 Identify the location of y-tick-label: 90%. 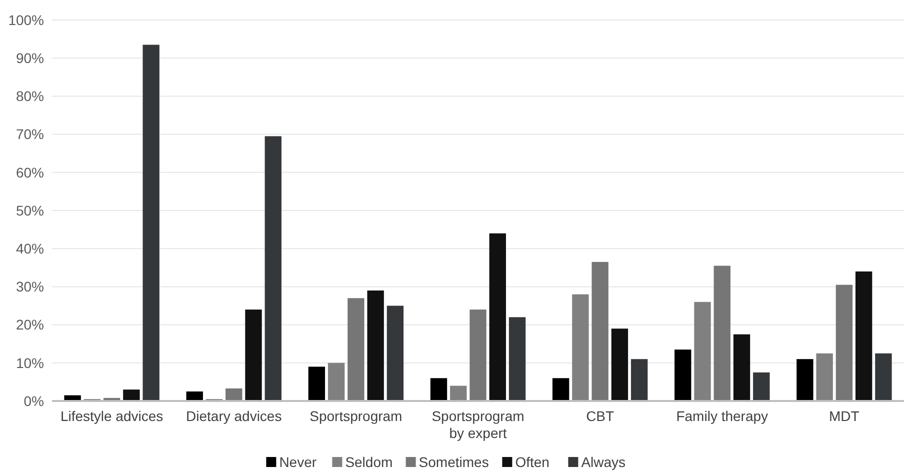
(30, 58).